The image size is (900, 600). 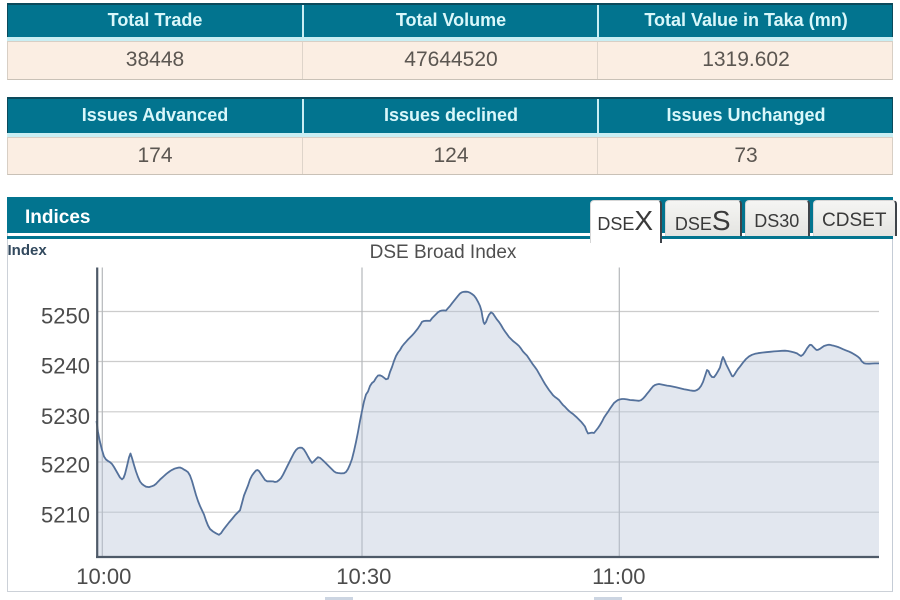 I want to click on svg-text: 5240, so click(x=65, y=366).